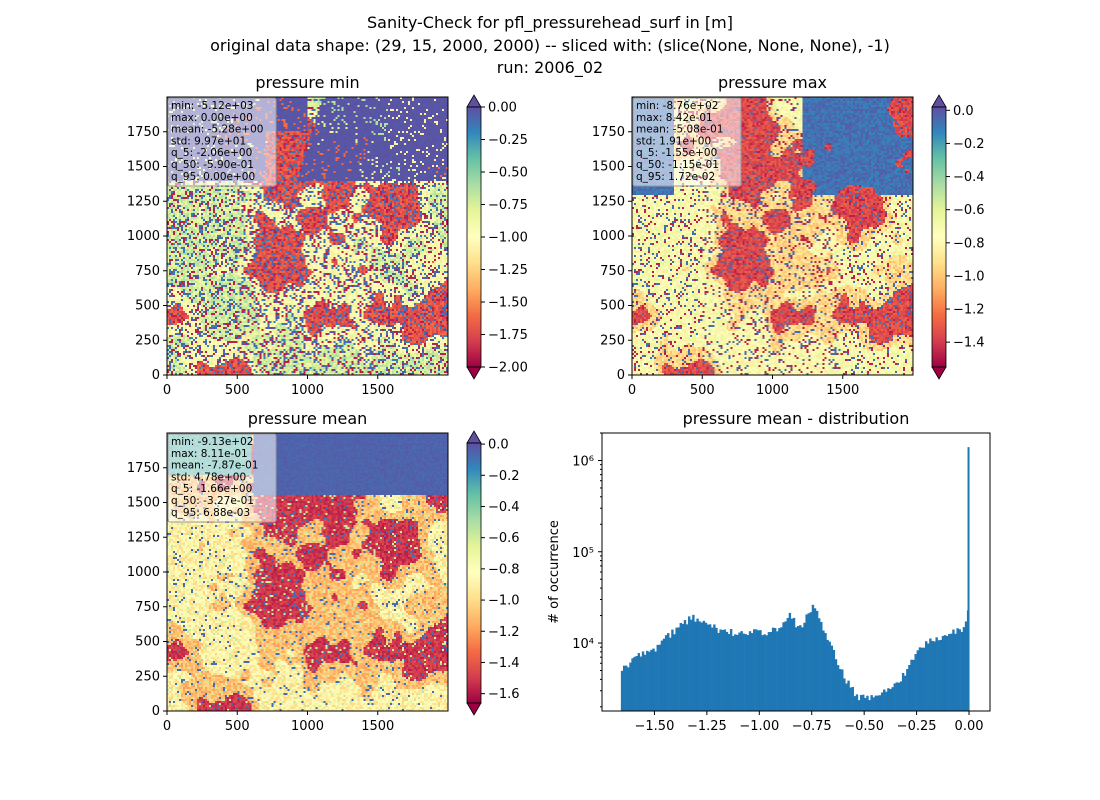 This screenshot has width=1100, height=800. I want to click on stats-line: q_50: -3.27e-01, so click(212, 501).